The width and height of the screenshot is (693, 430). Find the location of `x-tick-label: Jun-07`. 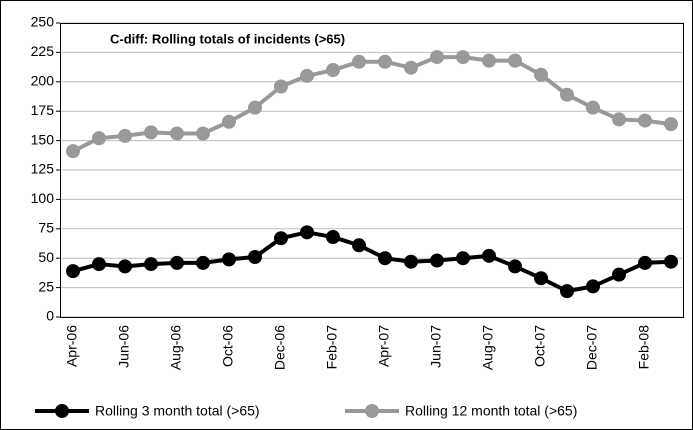

x-tick-label: Jun-07 is located at coordinates (436, 346).